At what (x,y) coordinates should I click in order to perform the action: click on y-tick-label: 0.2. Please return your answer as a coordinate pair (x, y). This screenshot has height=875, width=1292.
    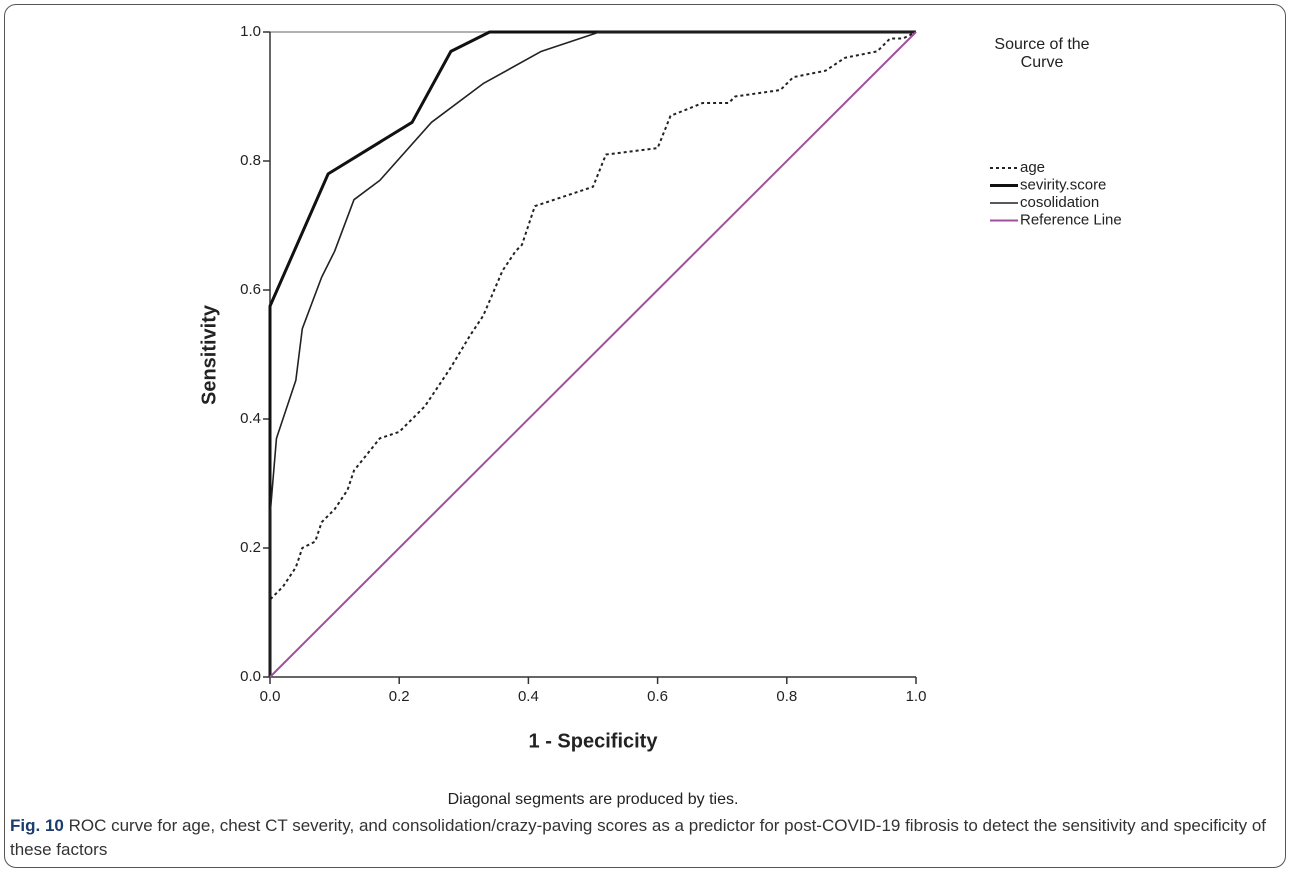
    Looking at the image, I should click on (250, 547).